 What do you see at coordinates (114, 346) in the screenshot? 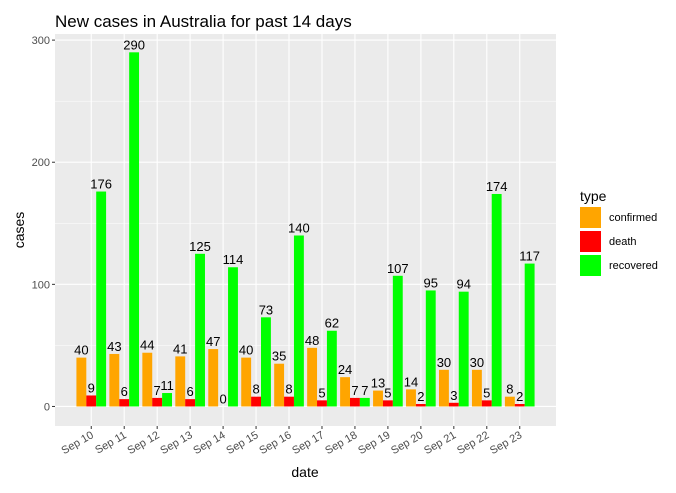
I see `data-label-confirmed: 43` at bounding box center [114, 346].